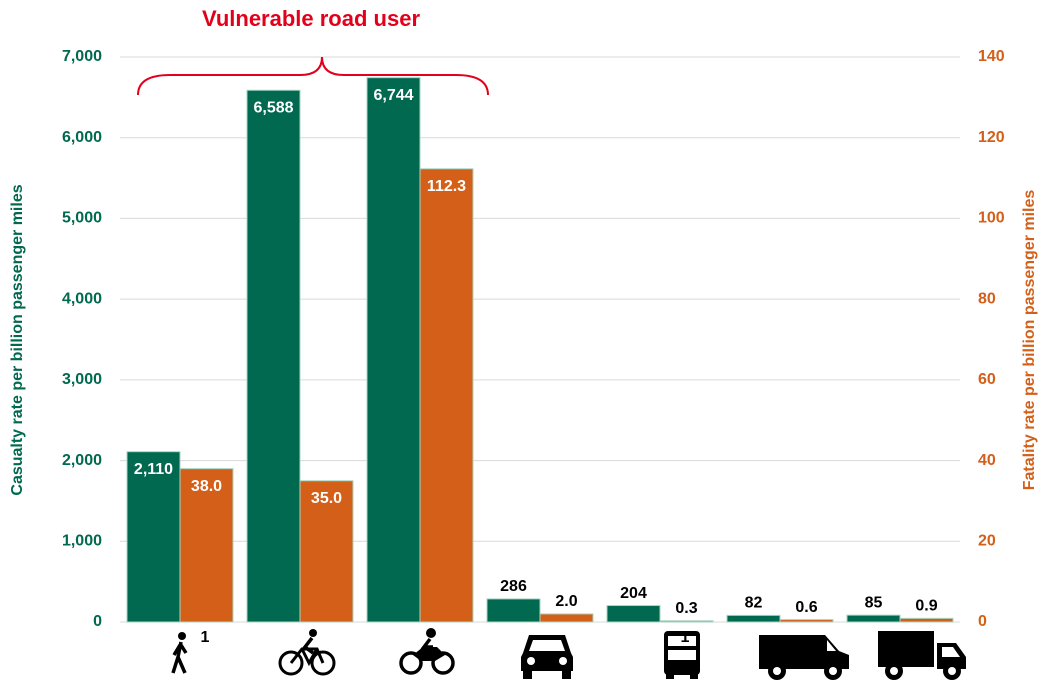  What do you see at coordinates (806, 607) in the screenshot?
I see `data-label: 0.6` at bounding box center [806, 607].